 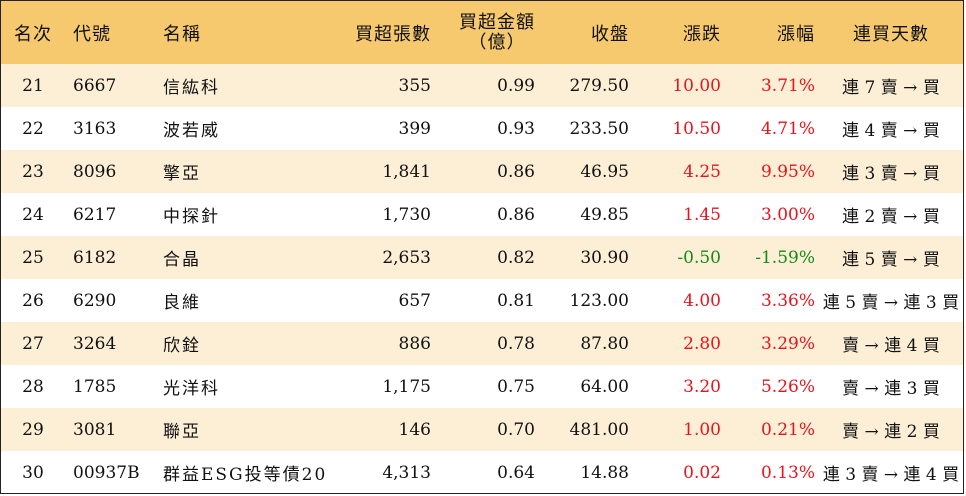 I want to click on cell-days: 賣 → 連 3 買, so click(x=891, y=389).